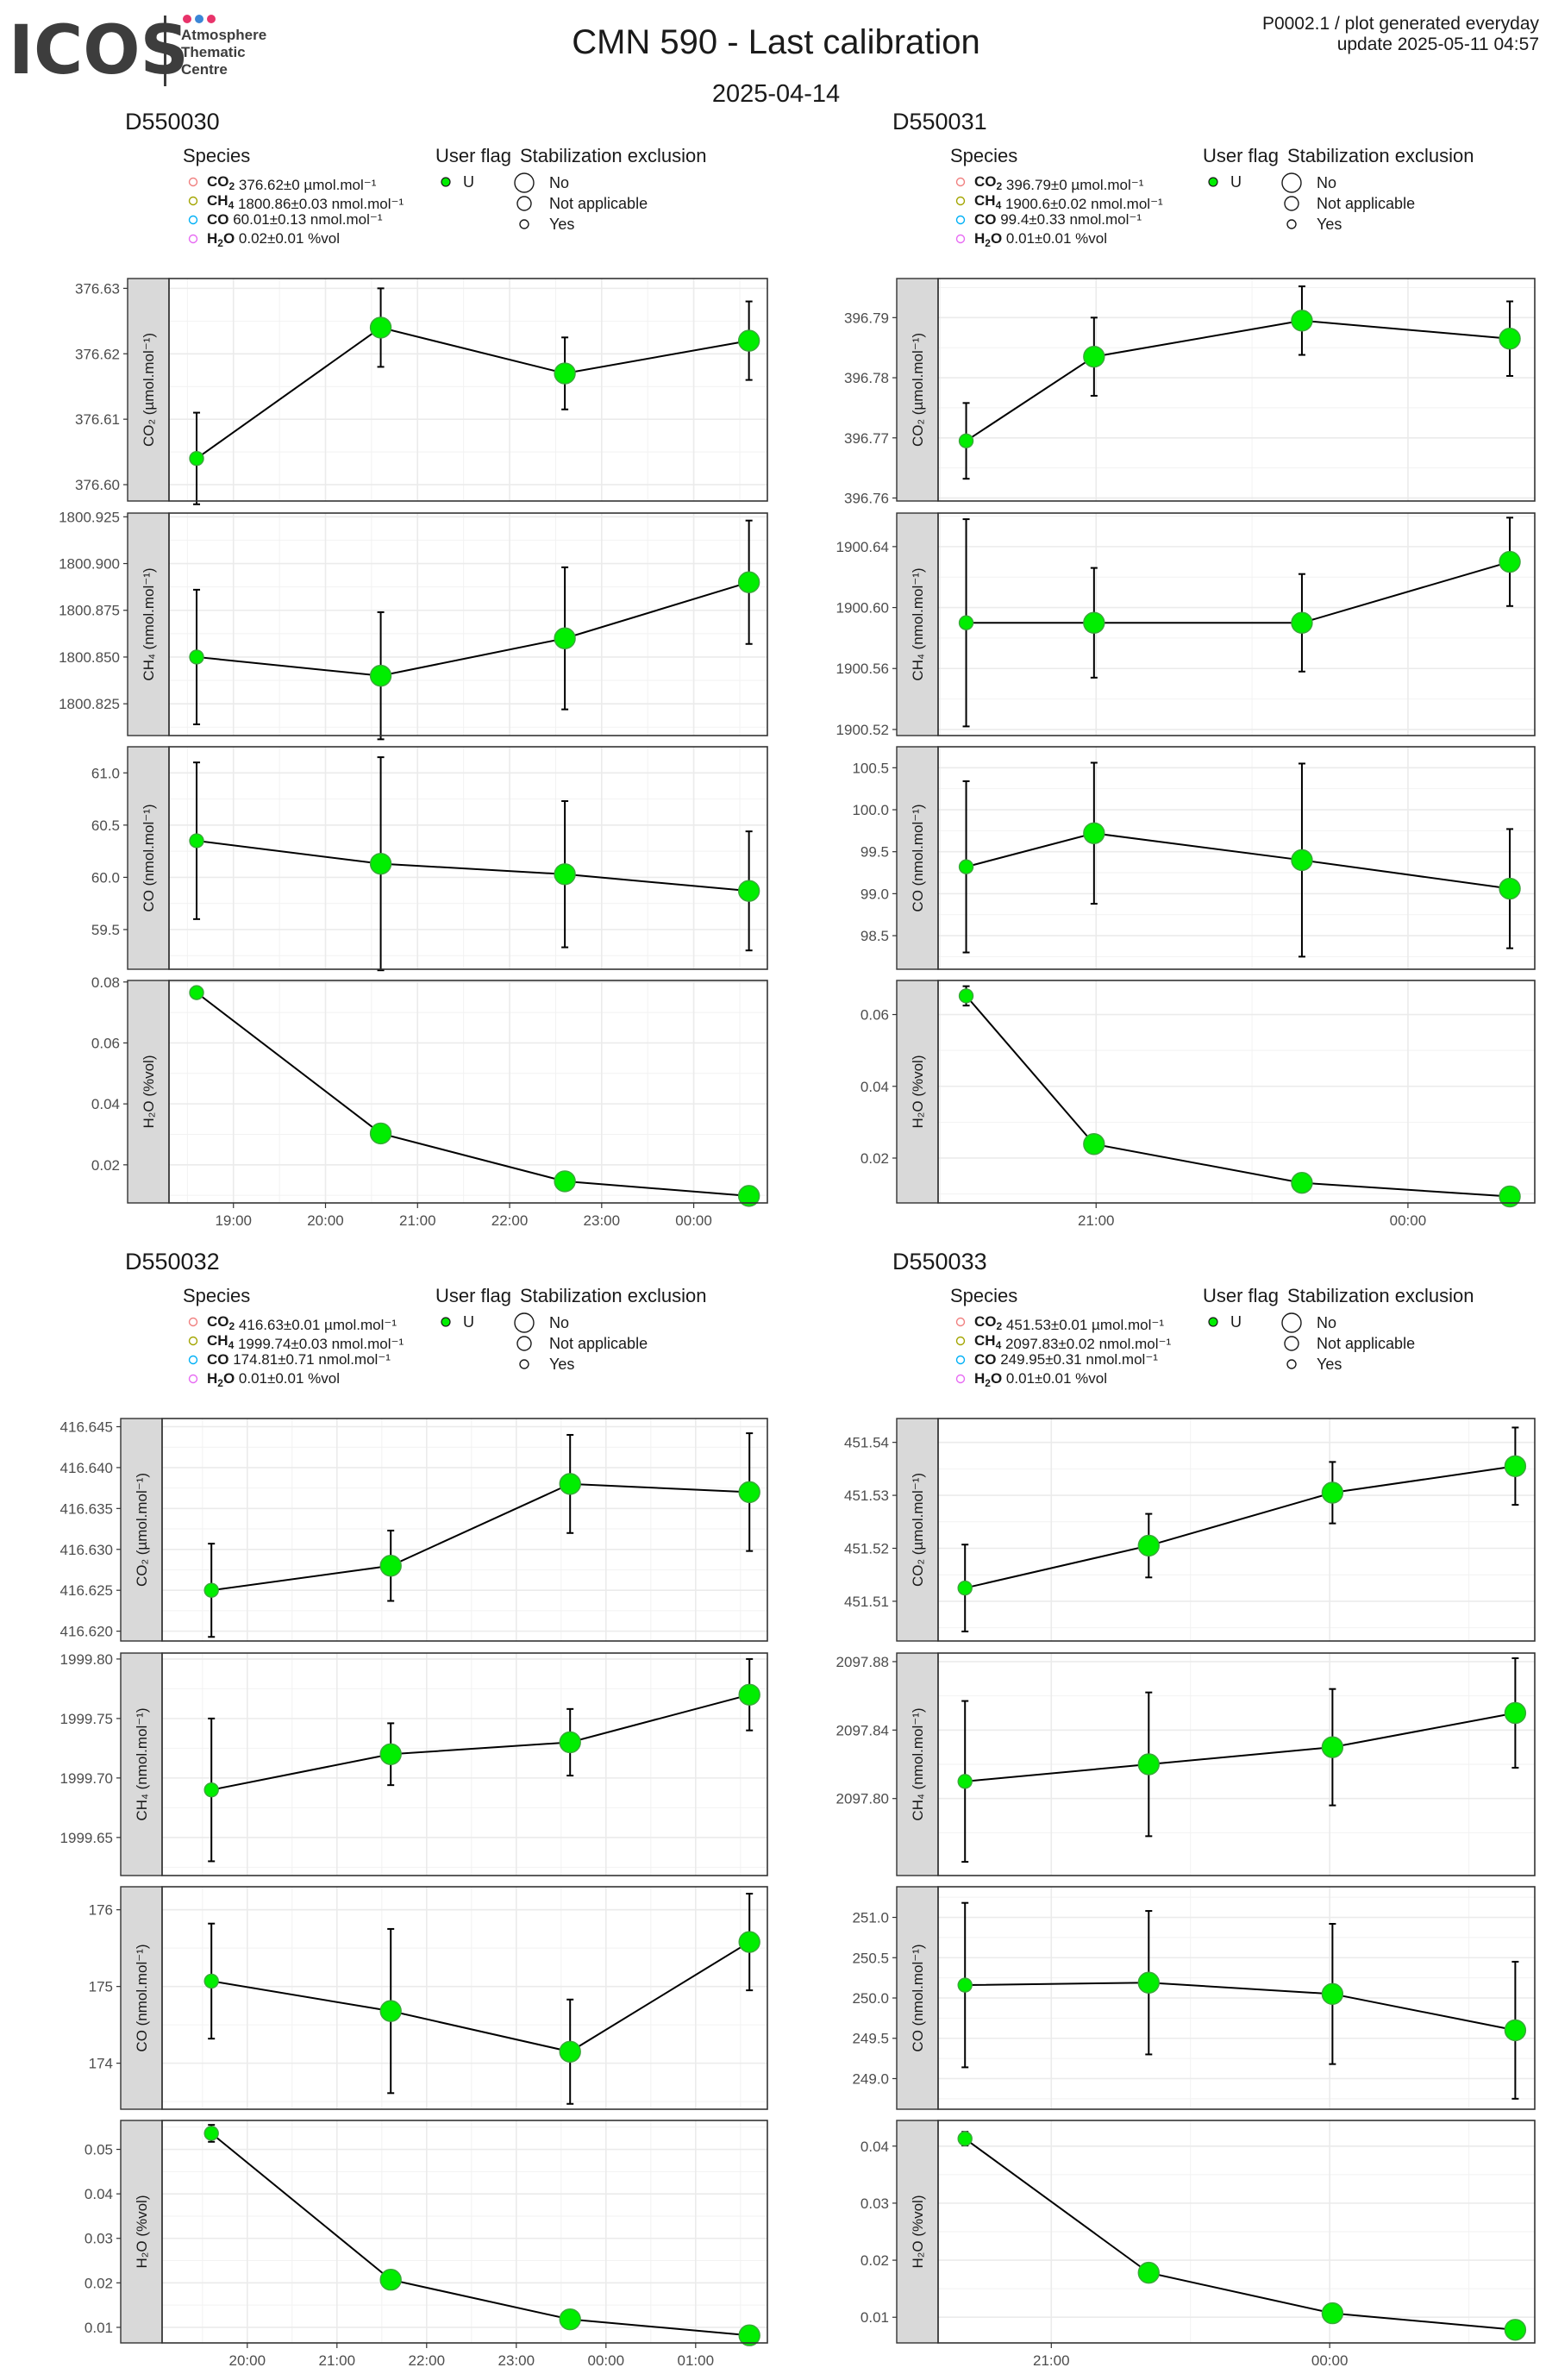 This screenshot has height=2380, width=1552. I want to click on legend-stab-label-2: Yes, so click(561, 224).